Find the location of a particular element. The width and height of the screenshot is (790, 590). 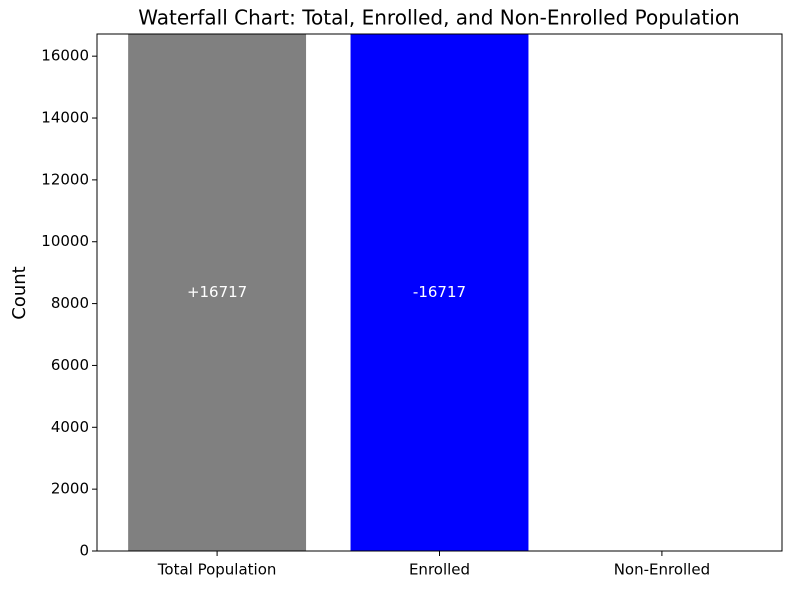

value-label: -16717 is located at coordinates (439, 292).